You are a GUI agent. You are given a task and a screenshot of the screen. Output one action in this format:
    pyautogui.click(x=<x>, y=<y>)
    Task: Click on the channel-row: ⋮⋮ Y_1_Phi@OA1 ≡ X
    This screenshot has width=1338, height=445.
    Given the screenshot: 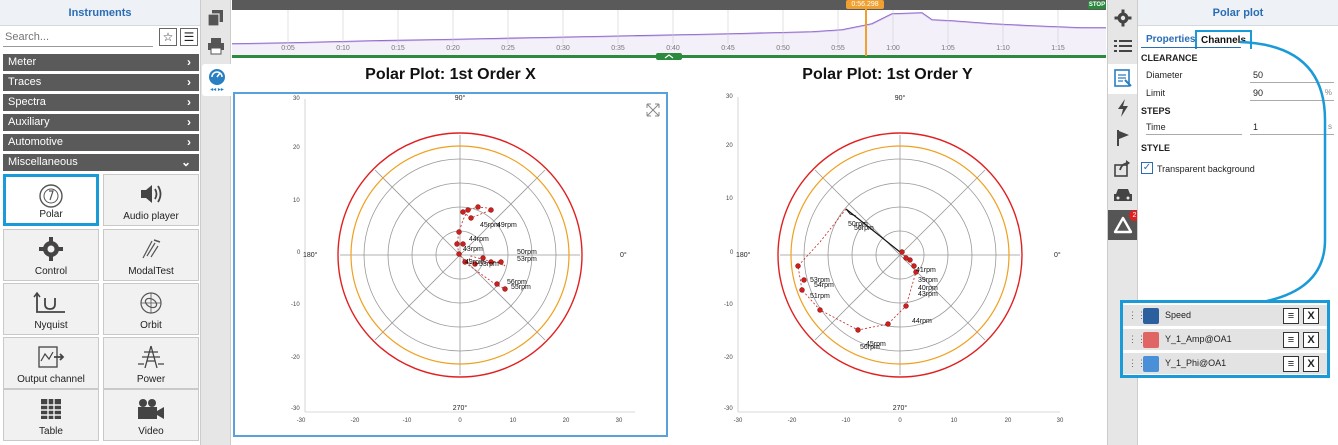 What is the action you would take?
    pyautogui.click(x=1225, y=364)
    